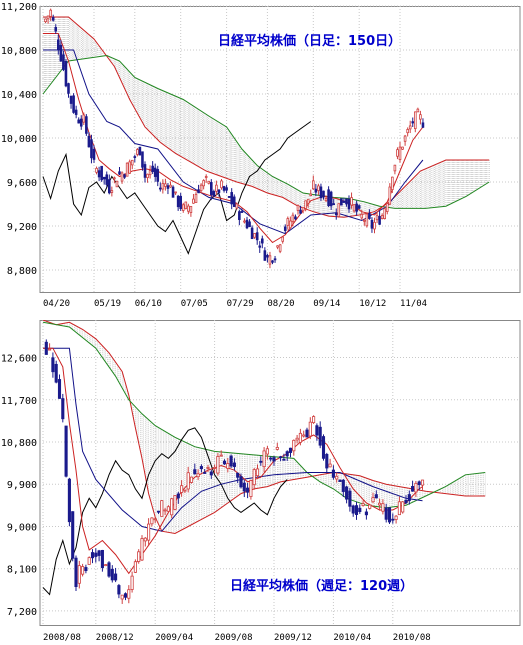 This screenshot has width=523, height=645. Describe the element at coordinates (19, 359) in the screenshot. I see `y-tick-label: 12,600` at that location.